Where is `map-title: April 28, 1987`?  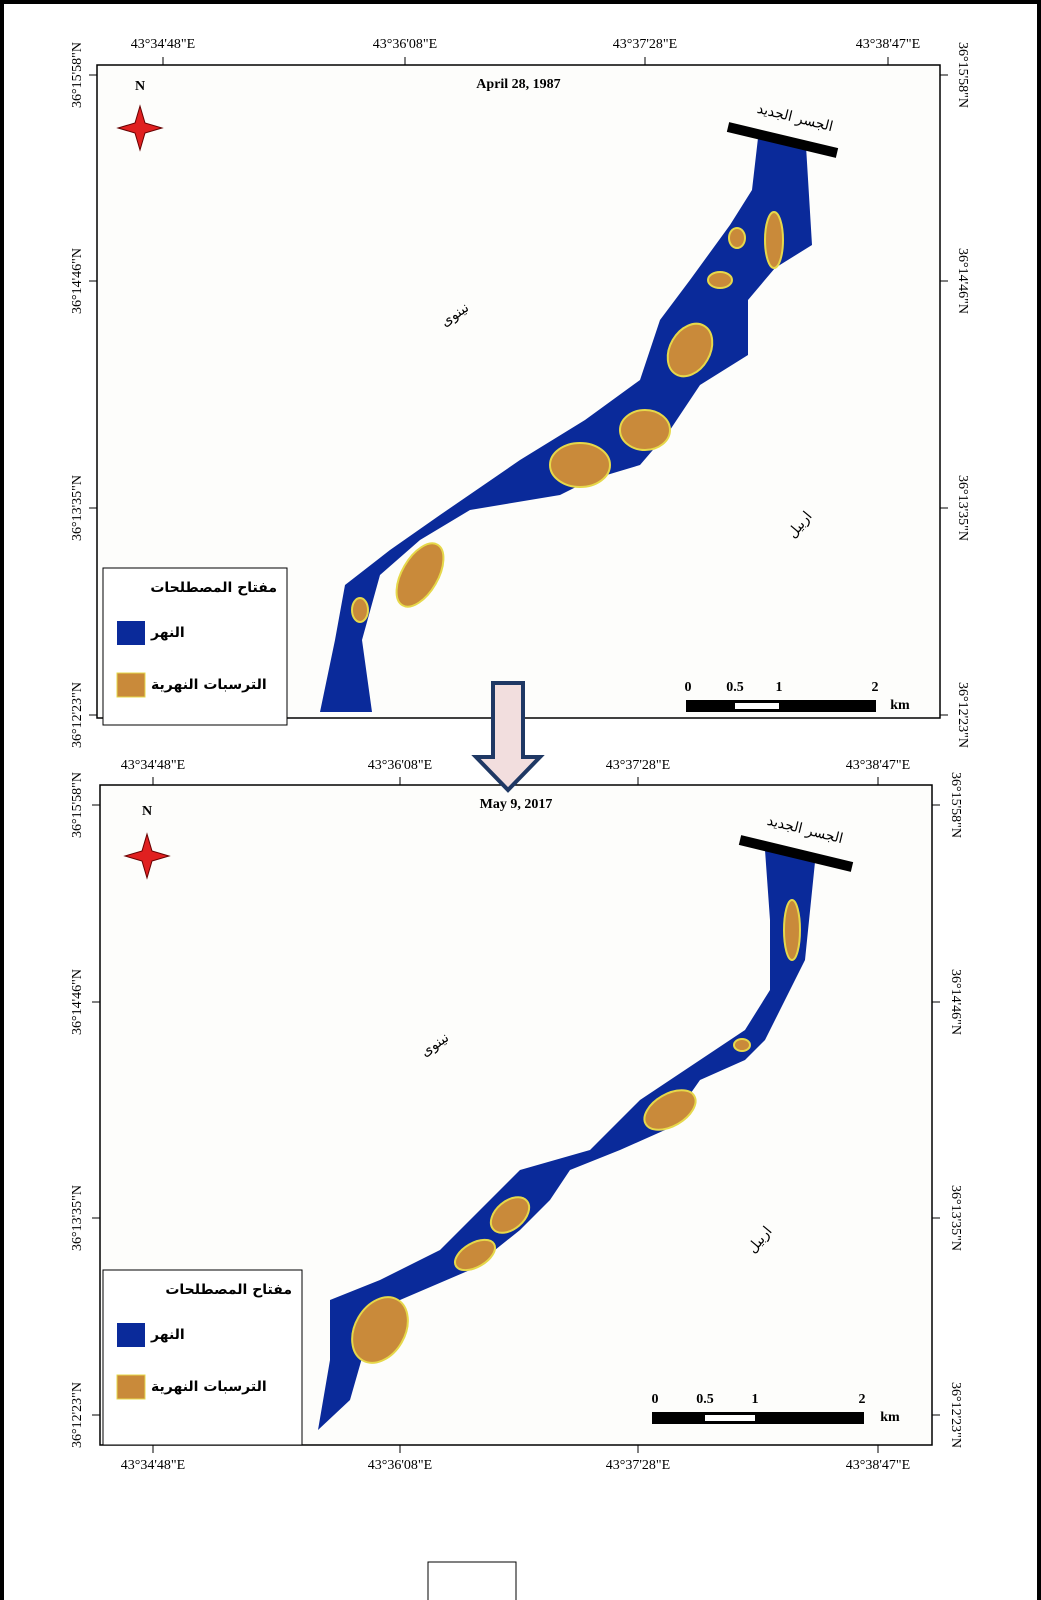 map-title: April 28, 1987 is located at coordinates (518, 84).